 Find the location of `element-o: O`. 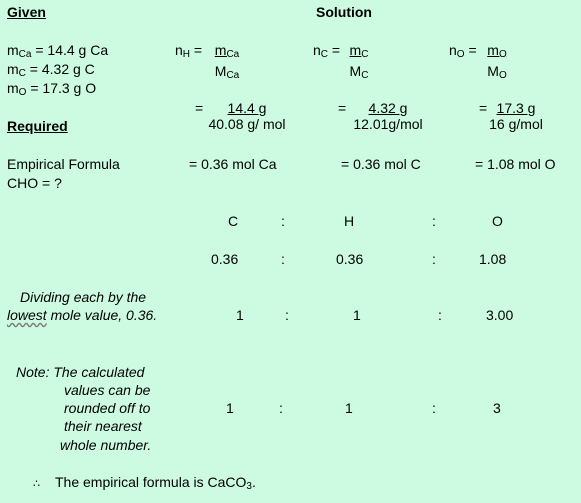

element-o: O is located at coordinates (497, 221).